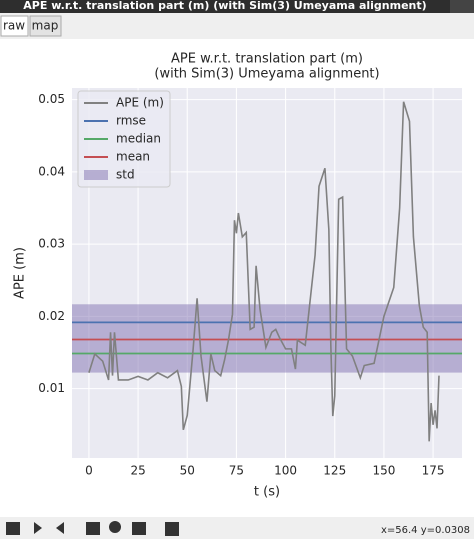 The width and height of the screenshot is (474, 539). What do you see at coordinates (125, 175) in the screenshot?
I see `legend-label: std` at bounding box center [125, 175].